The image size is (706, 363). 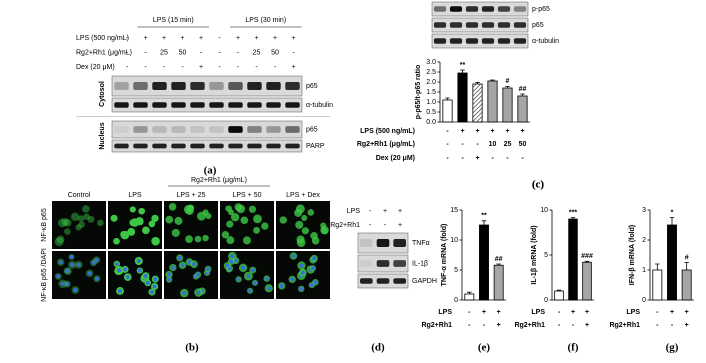 What do you see at coordinates (573, 212) in the screenshot?
I see `significance: ***` at bounding box center [573, 212].